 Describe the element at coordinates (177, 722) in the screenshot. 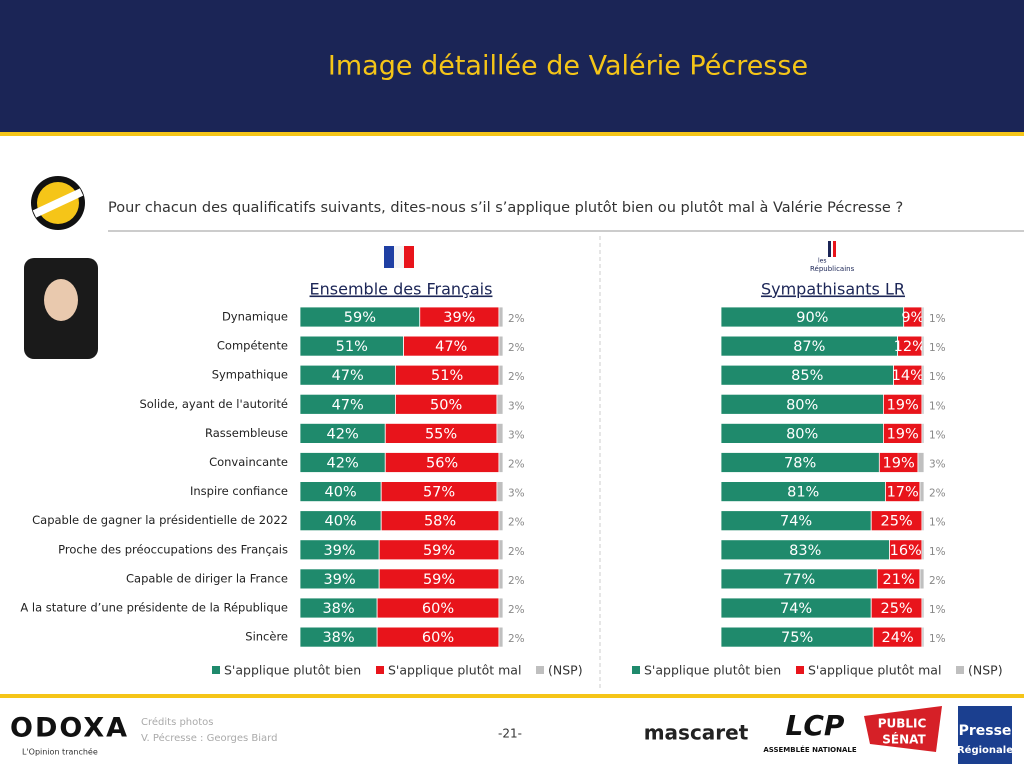

I see `credits: Crédits photos` at that location.